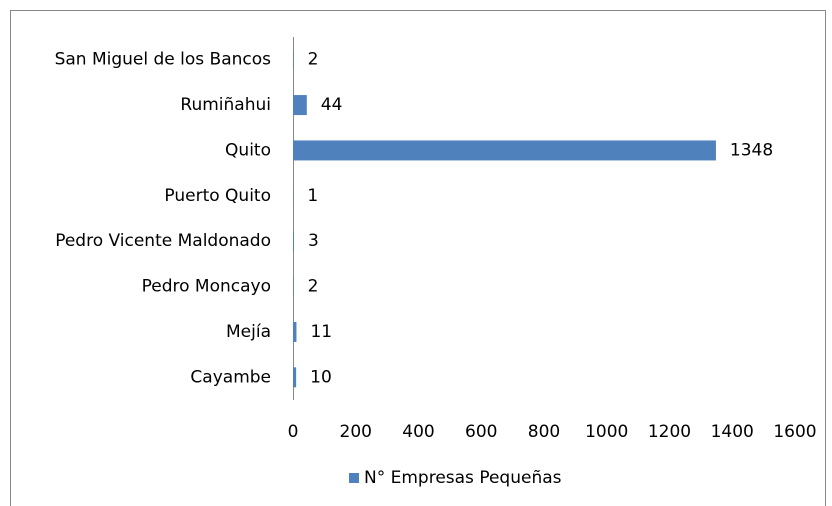 The width and height of the screenshot is (832, 506). I want to click on y-tick-label: San Miguel de los Bancos, so click(163, 60).